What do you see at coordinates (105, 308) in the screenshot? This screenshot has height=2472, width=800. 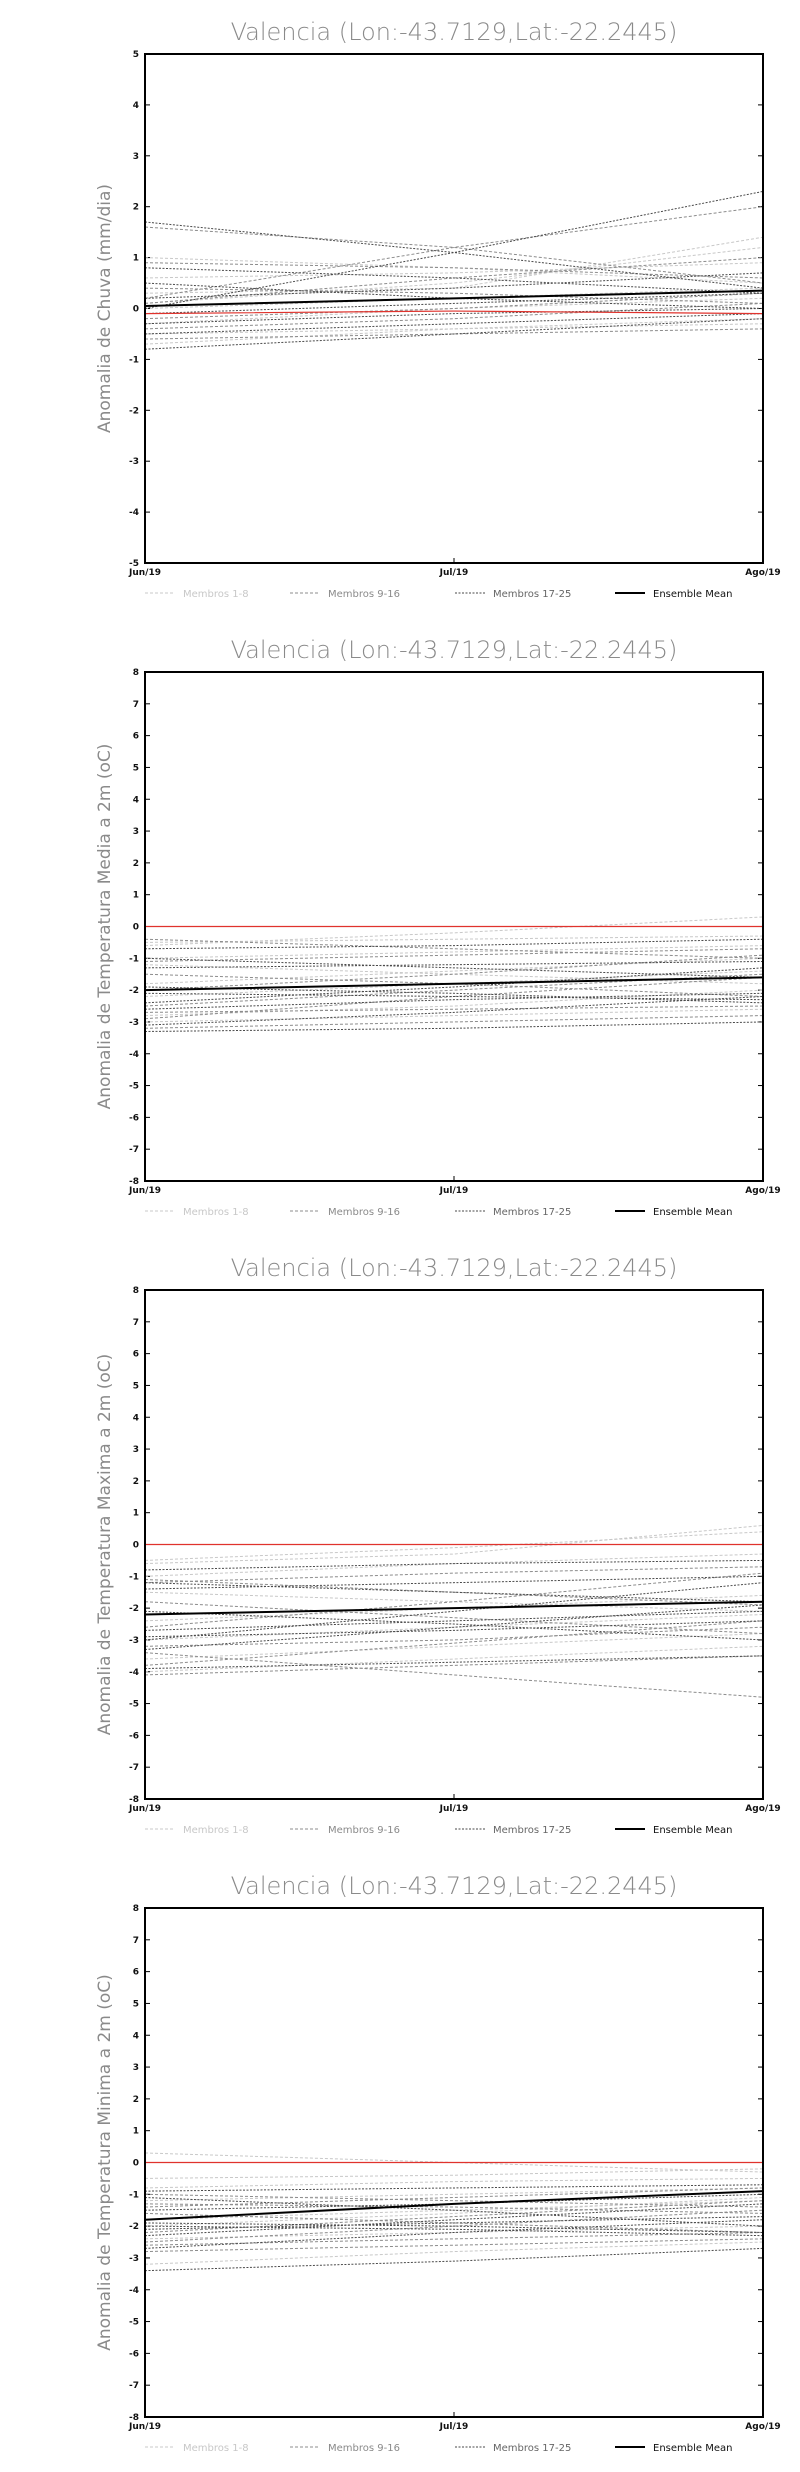 I see `y-axis-label: Anomalia de Chuva (mm/dia)` at bounding box center [105, 308].